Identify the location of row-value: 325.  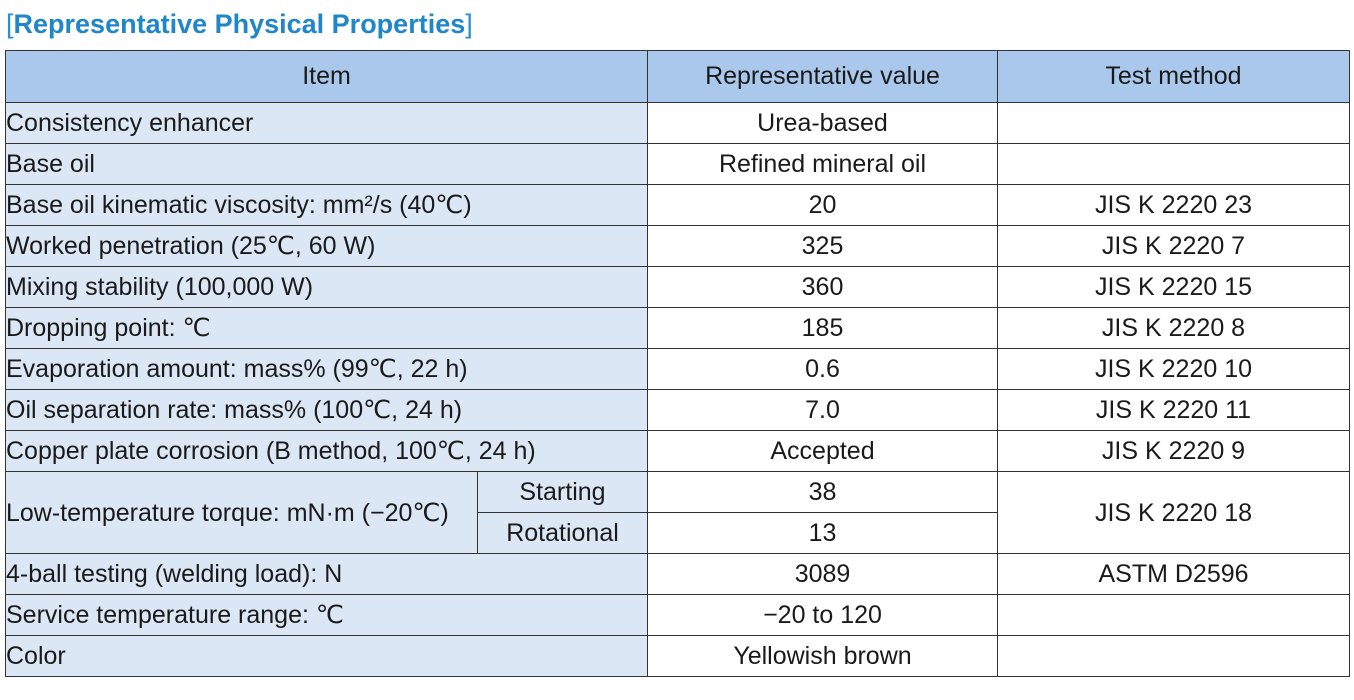
(822, 246).